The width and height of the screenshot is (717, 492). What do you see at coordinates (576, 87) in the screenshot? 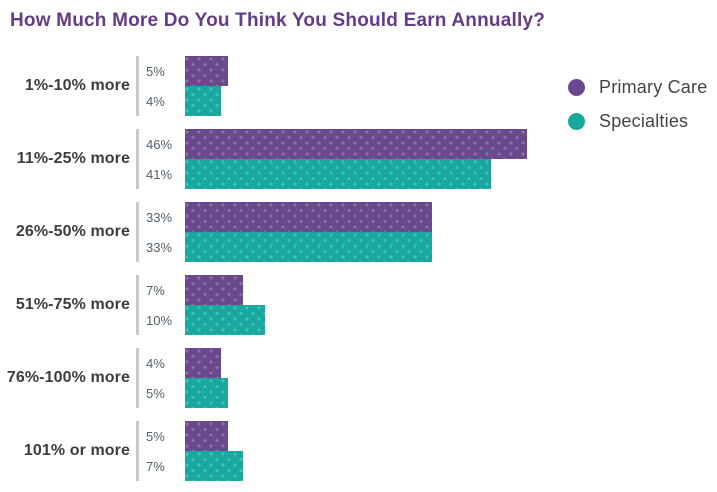
I see `legend-swatch-primary-care-icon` at bounding box center [576, 87].